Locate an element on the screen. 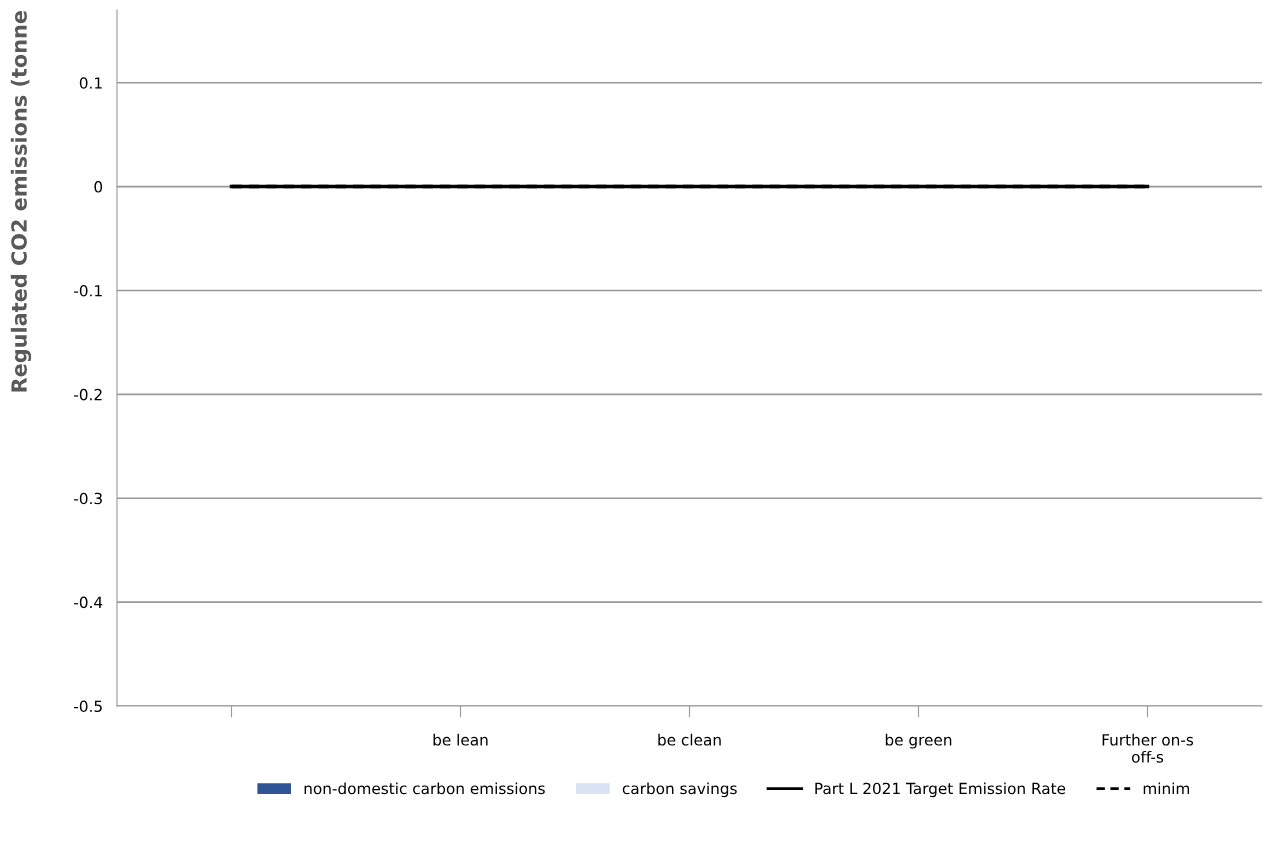  legend-label: minim is located at coordinates (1166, 788).